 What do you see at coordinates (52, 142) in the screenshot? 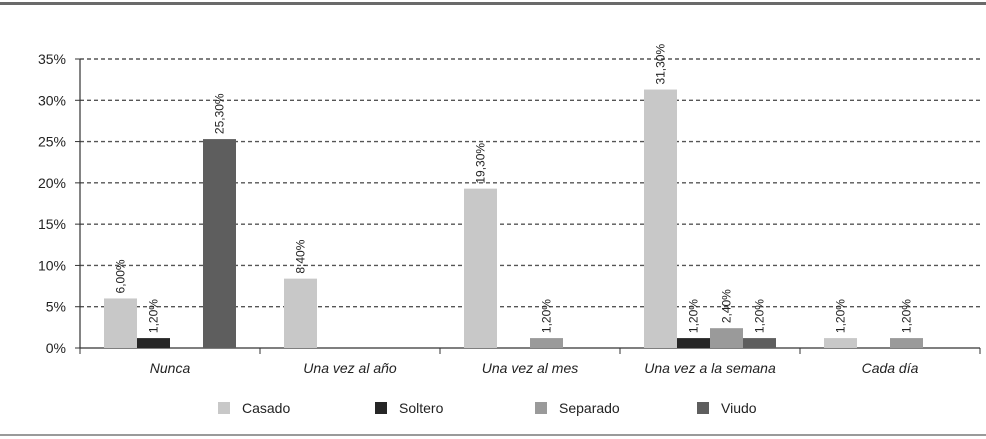
I see `y-tick-label: 25%` at bounding box center [52, 142].